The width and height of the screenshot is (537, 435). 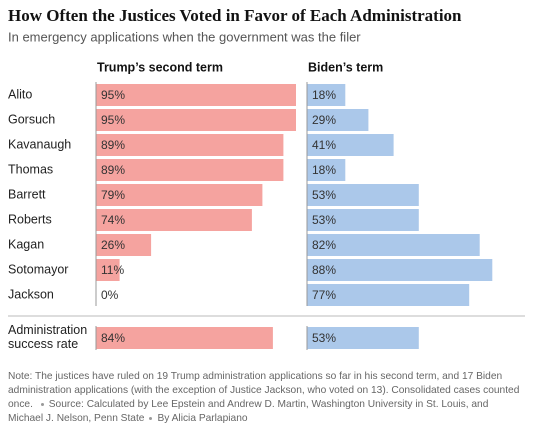 I want to click on category-label: Gorsuch, so click(x=31, y=119).